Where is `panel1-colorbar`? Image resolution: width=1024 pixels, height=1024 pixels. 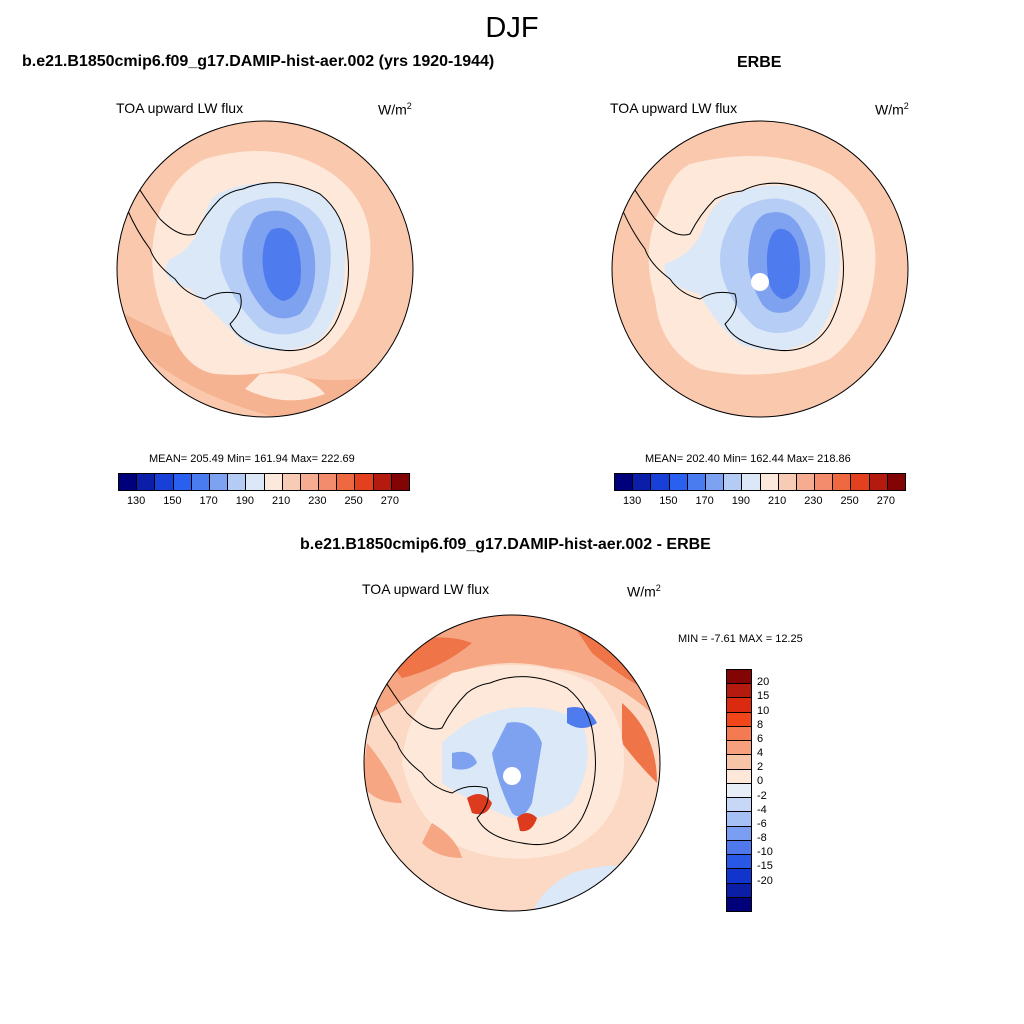 panel1-colorbar is located at coordinates (264, 482).